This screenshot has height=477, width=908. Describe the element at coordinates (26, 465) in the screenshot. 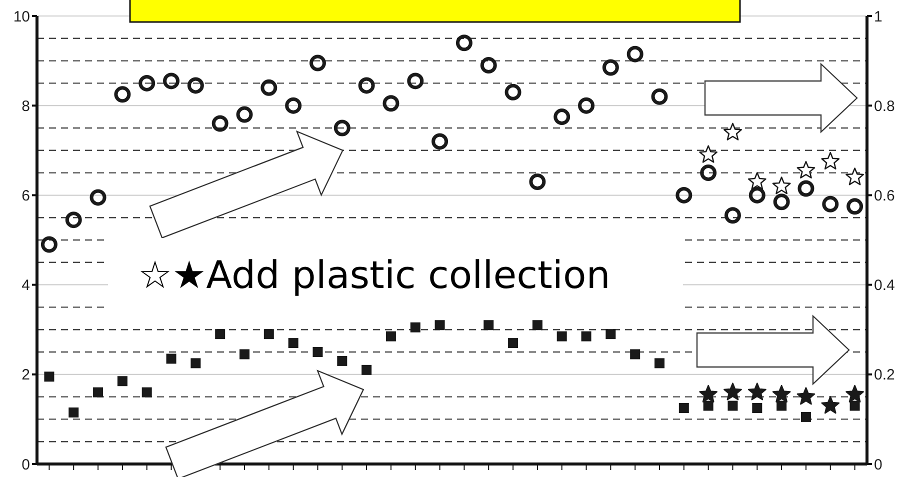

I see `y-tick-label: 0` at that location.